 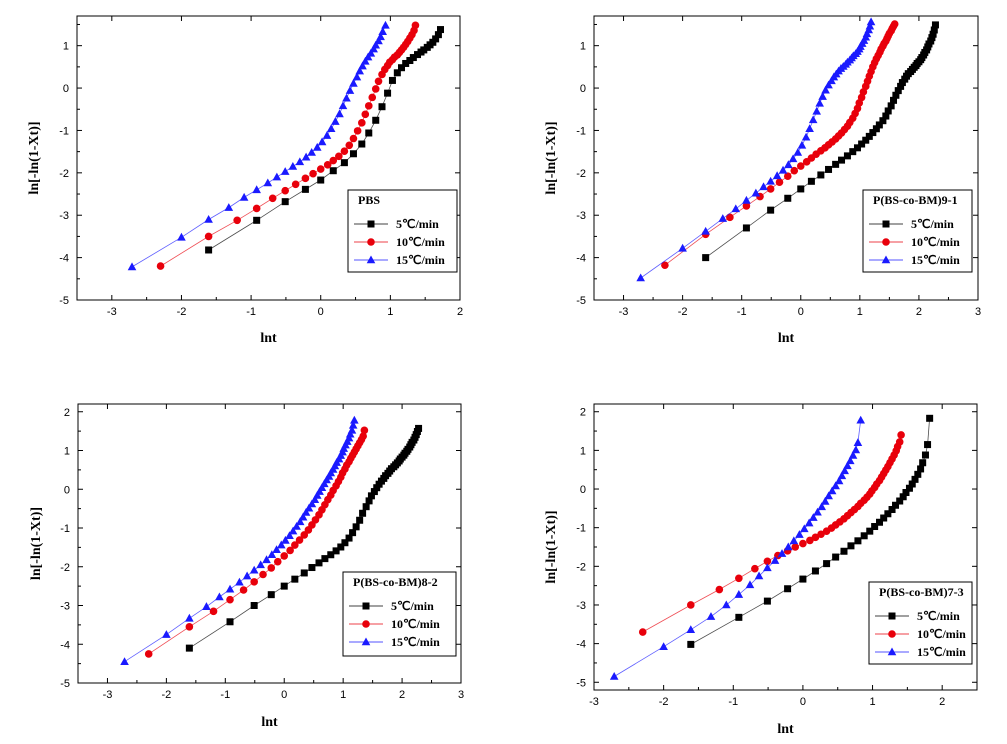 What do you see at coordinates (395, 582) in the screenshot?
I see `legend-title: P(BS-co-BM)8-2` at bounding box center [395, 582].